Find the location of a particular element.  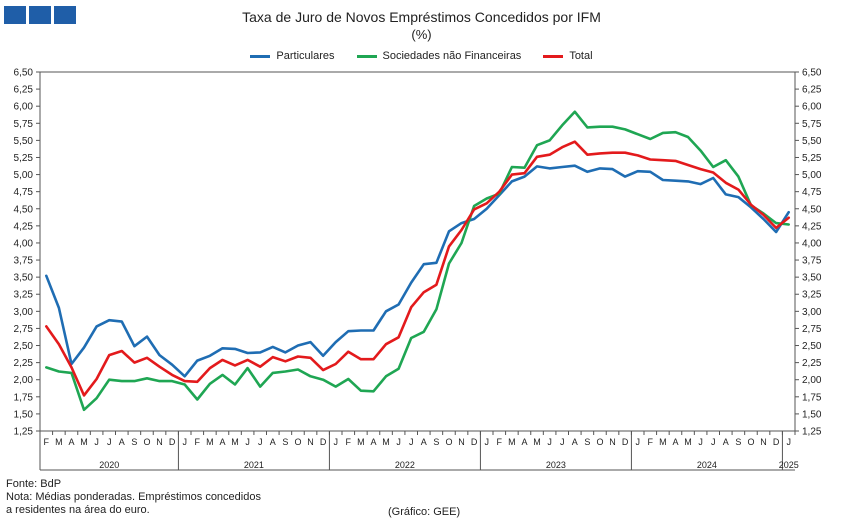

y-tick-label-right: 5,75 is located at coordinates (812, 124).